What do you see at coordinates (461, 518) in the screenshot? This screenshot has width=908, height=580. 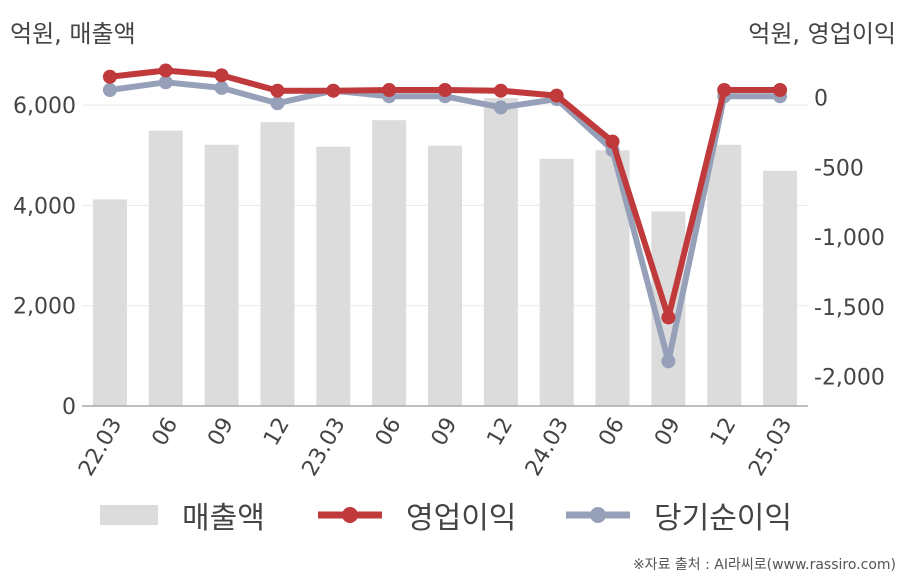 I see `legend-label-operating-profit: 영업이익` at bounding box center [461, 518].